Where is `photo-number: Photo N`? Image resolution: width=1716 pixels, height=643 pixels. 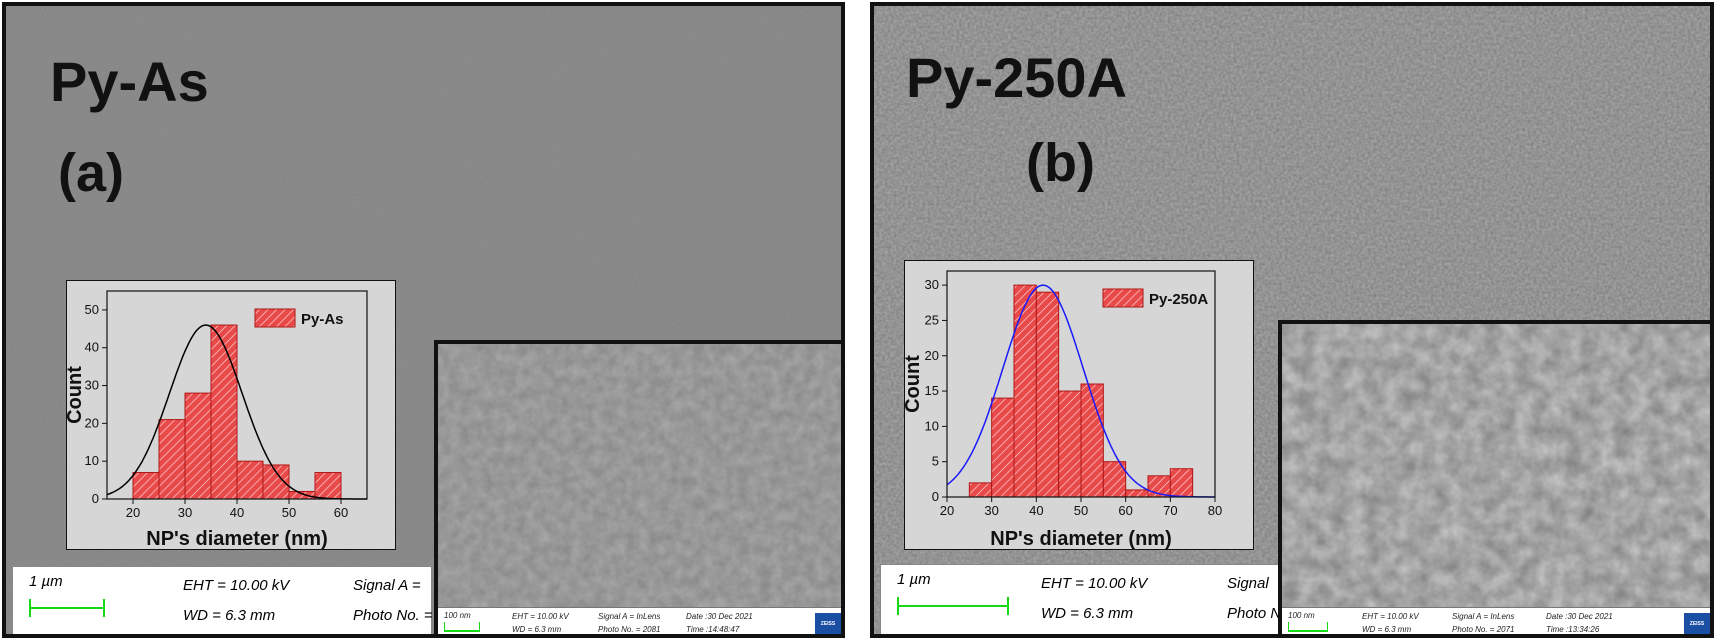 photo-number: Photo N is located at coordinates (1254, 613).